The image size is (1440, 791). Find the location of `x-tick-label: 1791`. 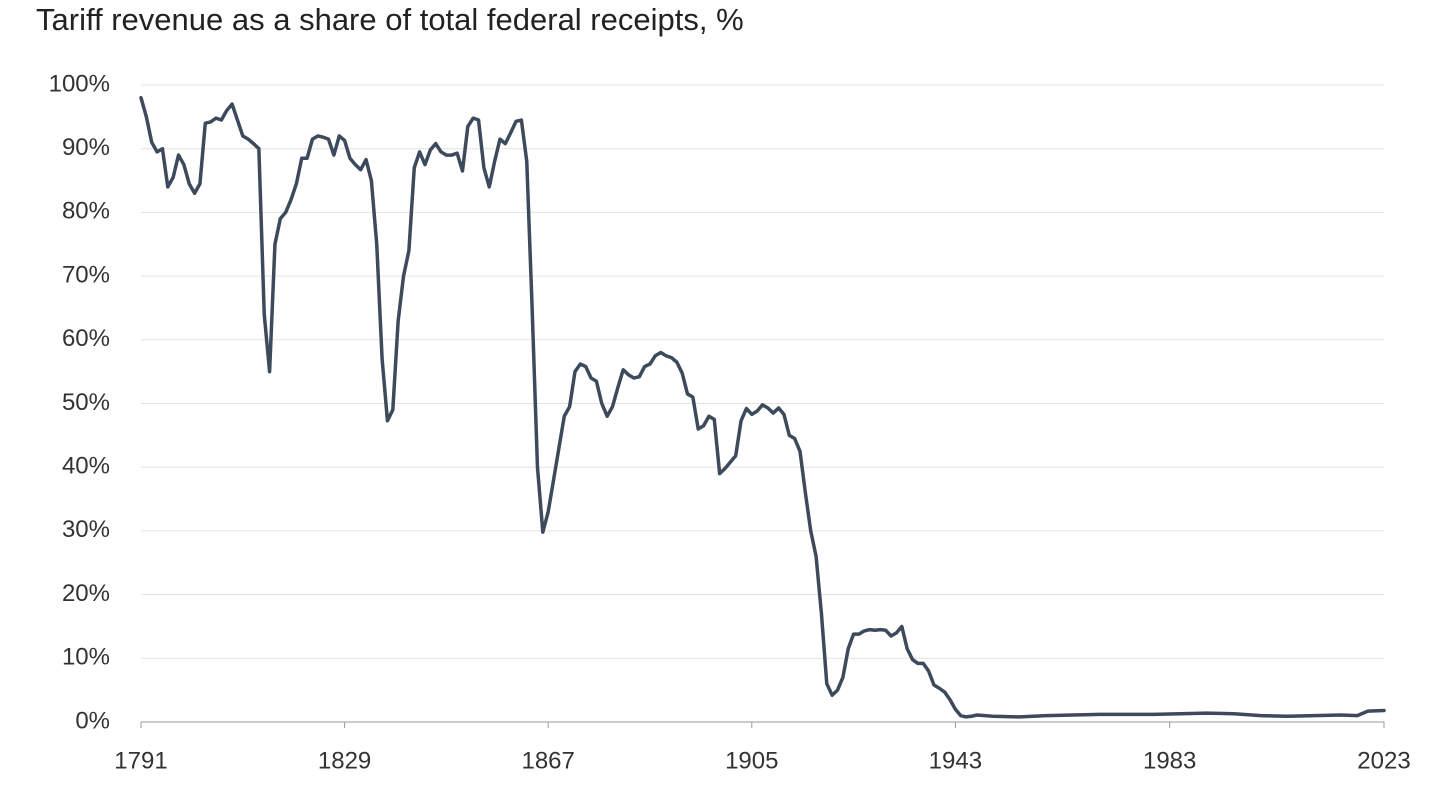

x-tick-label: 1791 is located at coordinates (140, 760).